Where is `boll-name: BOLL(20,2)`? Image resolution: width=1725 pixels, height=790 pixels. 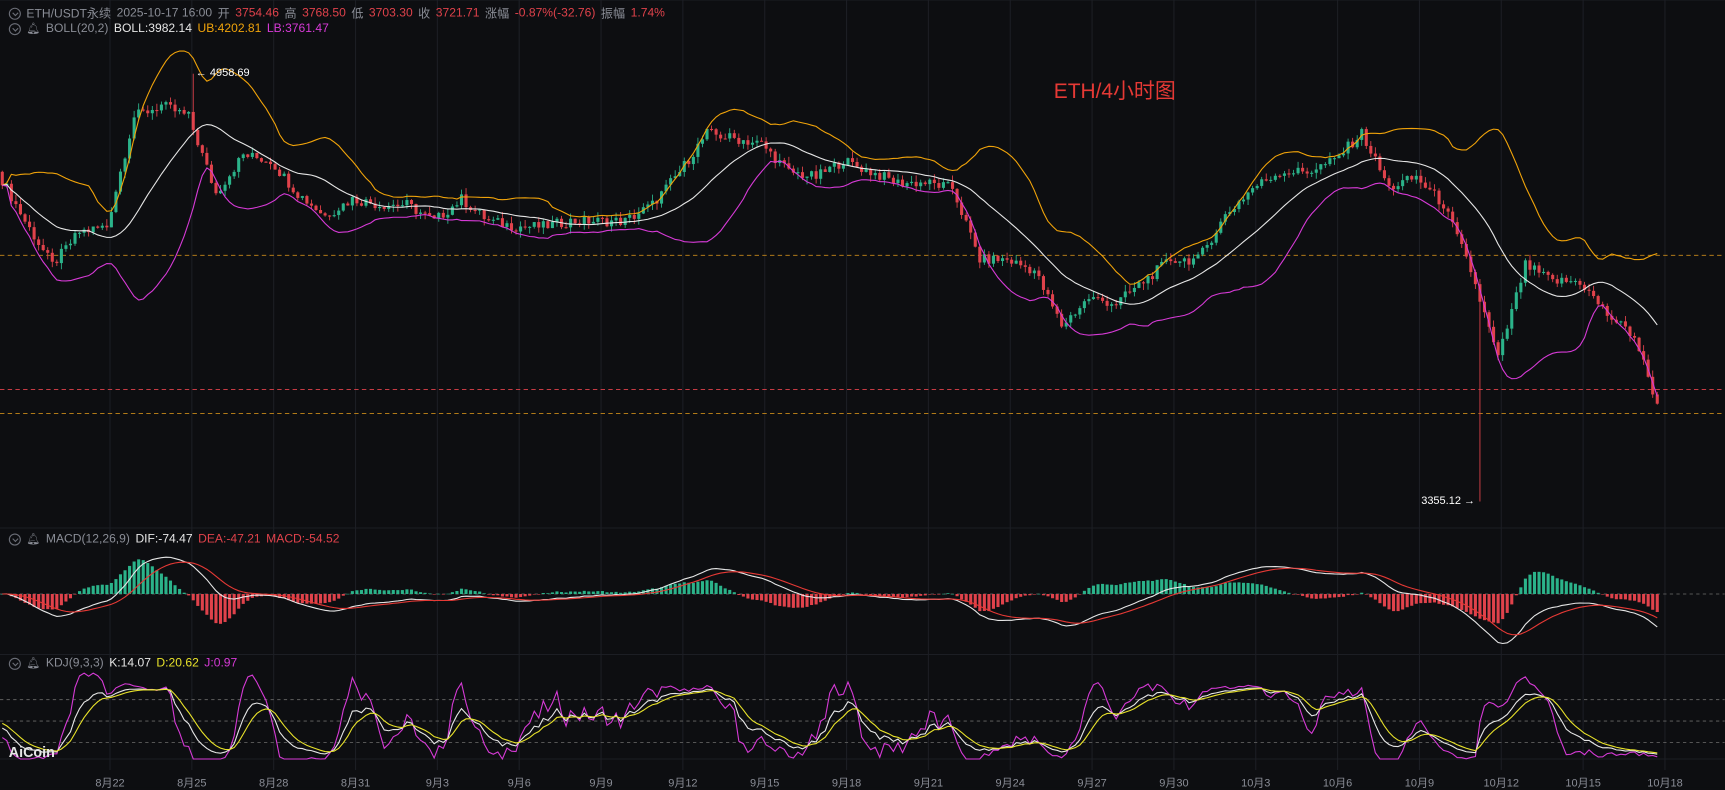 boll-name: BOLL(20,2) is located at coordinates (77, 29).